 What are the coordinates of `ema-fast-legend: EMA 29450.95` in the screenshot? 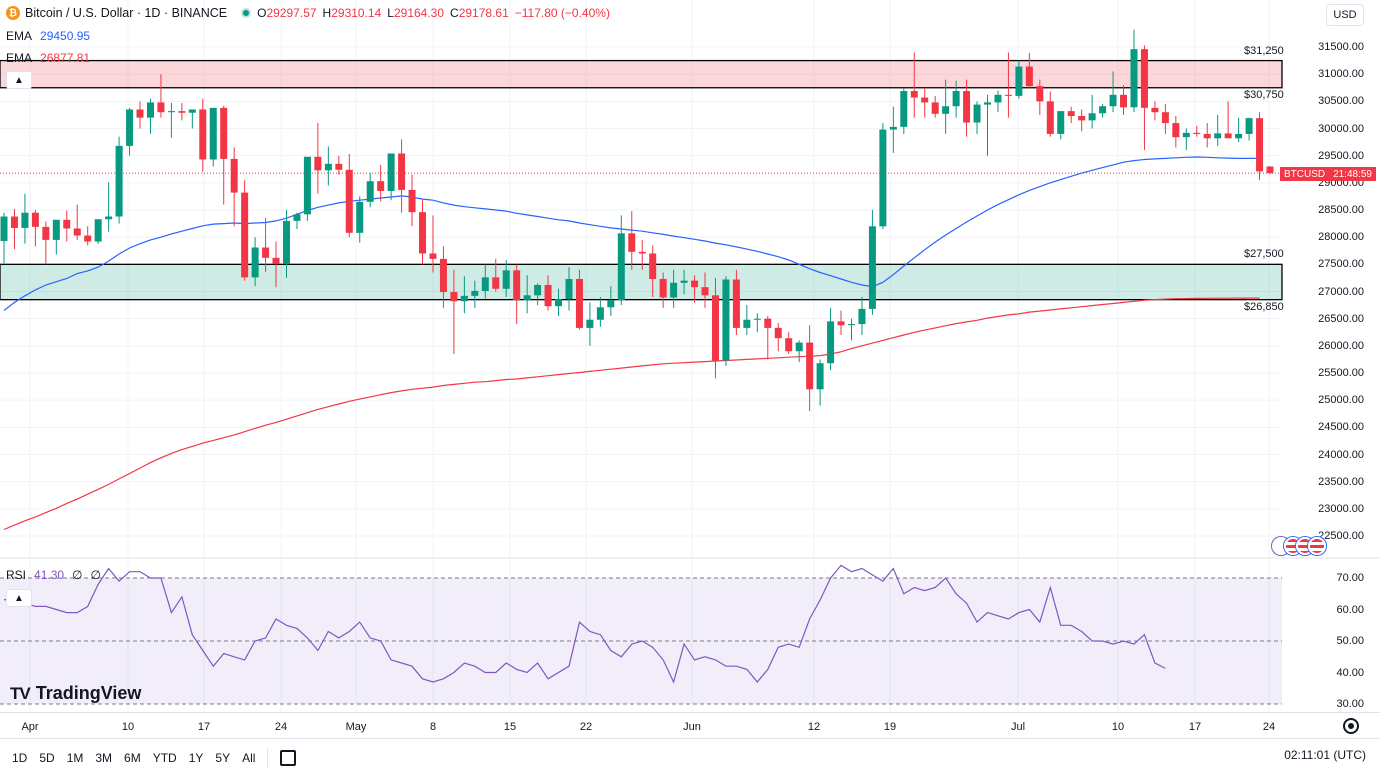 It's located at (48, 36).